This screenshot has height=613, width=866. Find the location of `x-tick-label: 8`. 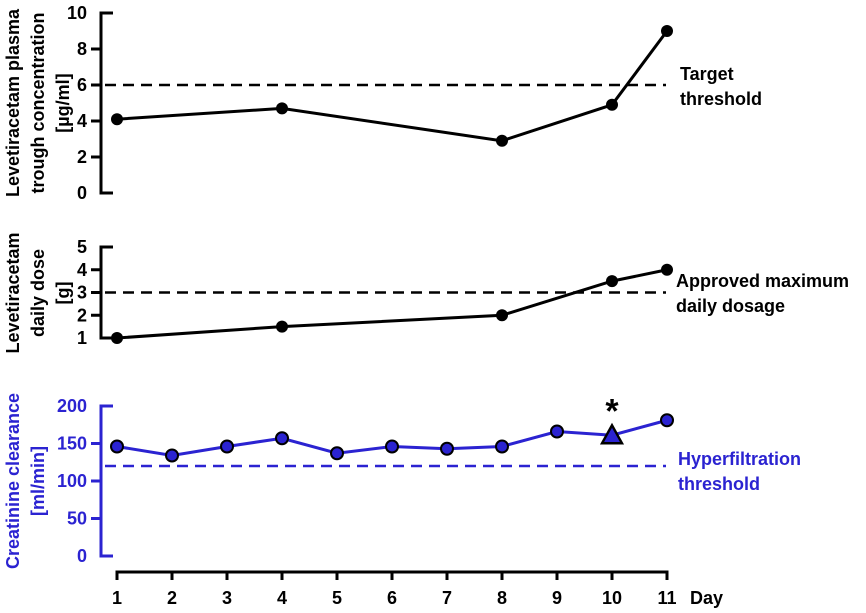

x-tick-label: 8 is located at coordinates (502, 598).